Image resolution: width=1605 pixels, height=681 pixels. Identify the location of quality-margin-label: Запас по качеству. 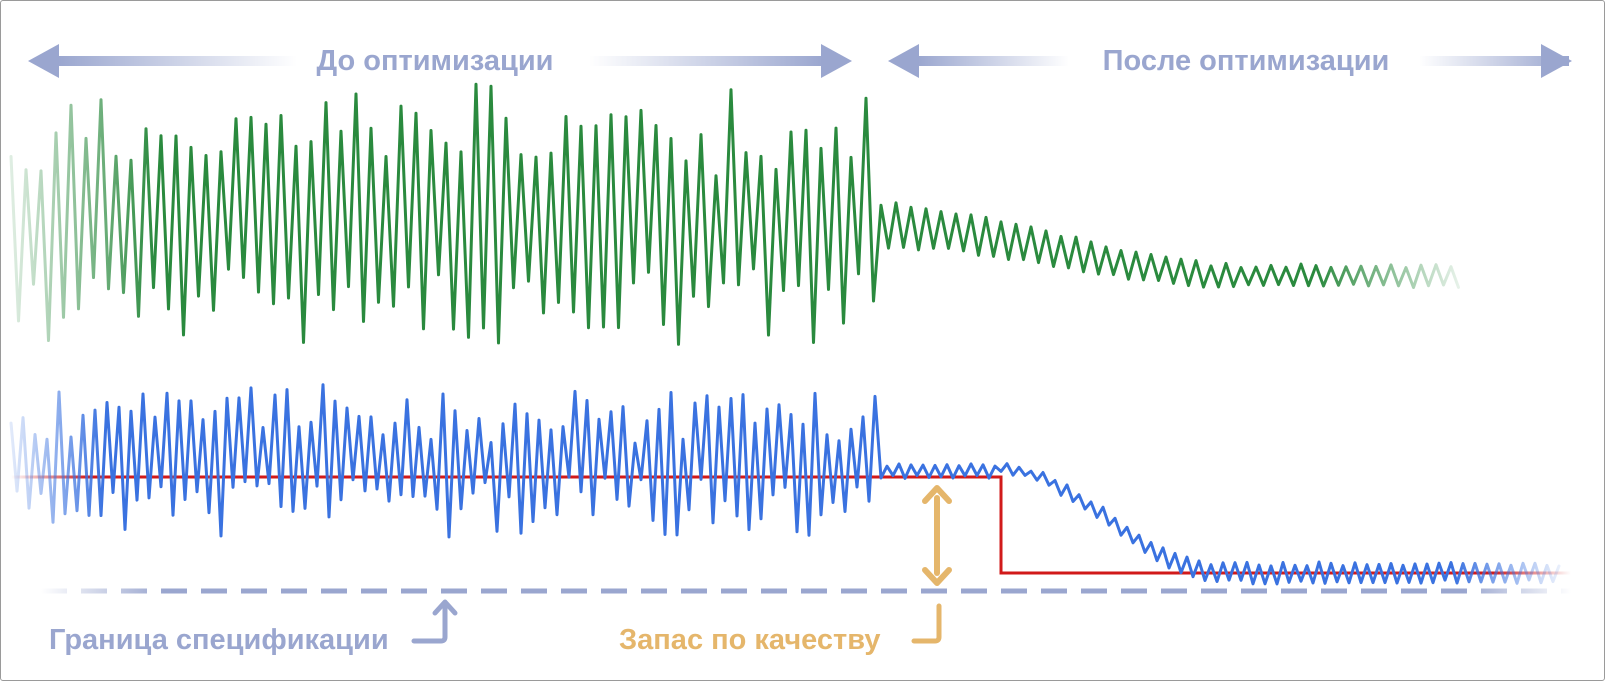
(749, 640).